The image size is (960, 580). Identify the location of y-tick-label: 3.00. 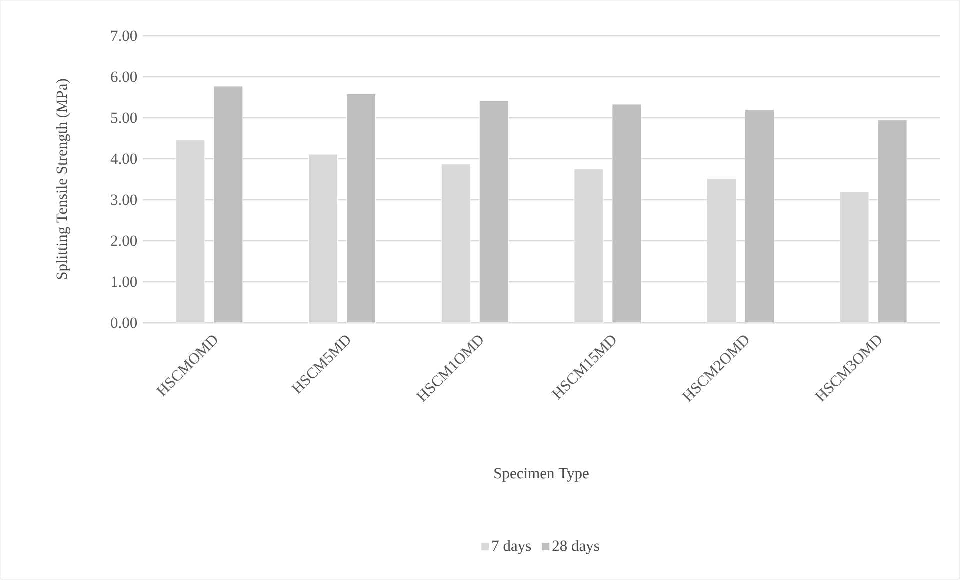
(124, 200).